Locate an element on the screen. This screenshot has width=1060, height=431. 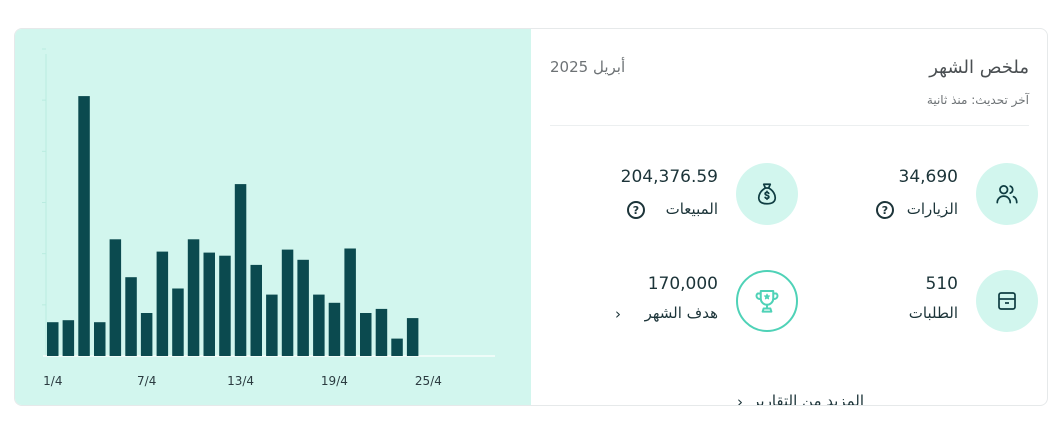
bar-9/4 is located at coordinates (178, 322).